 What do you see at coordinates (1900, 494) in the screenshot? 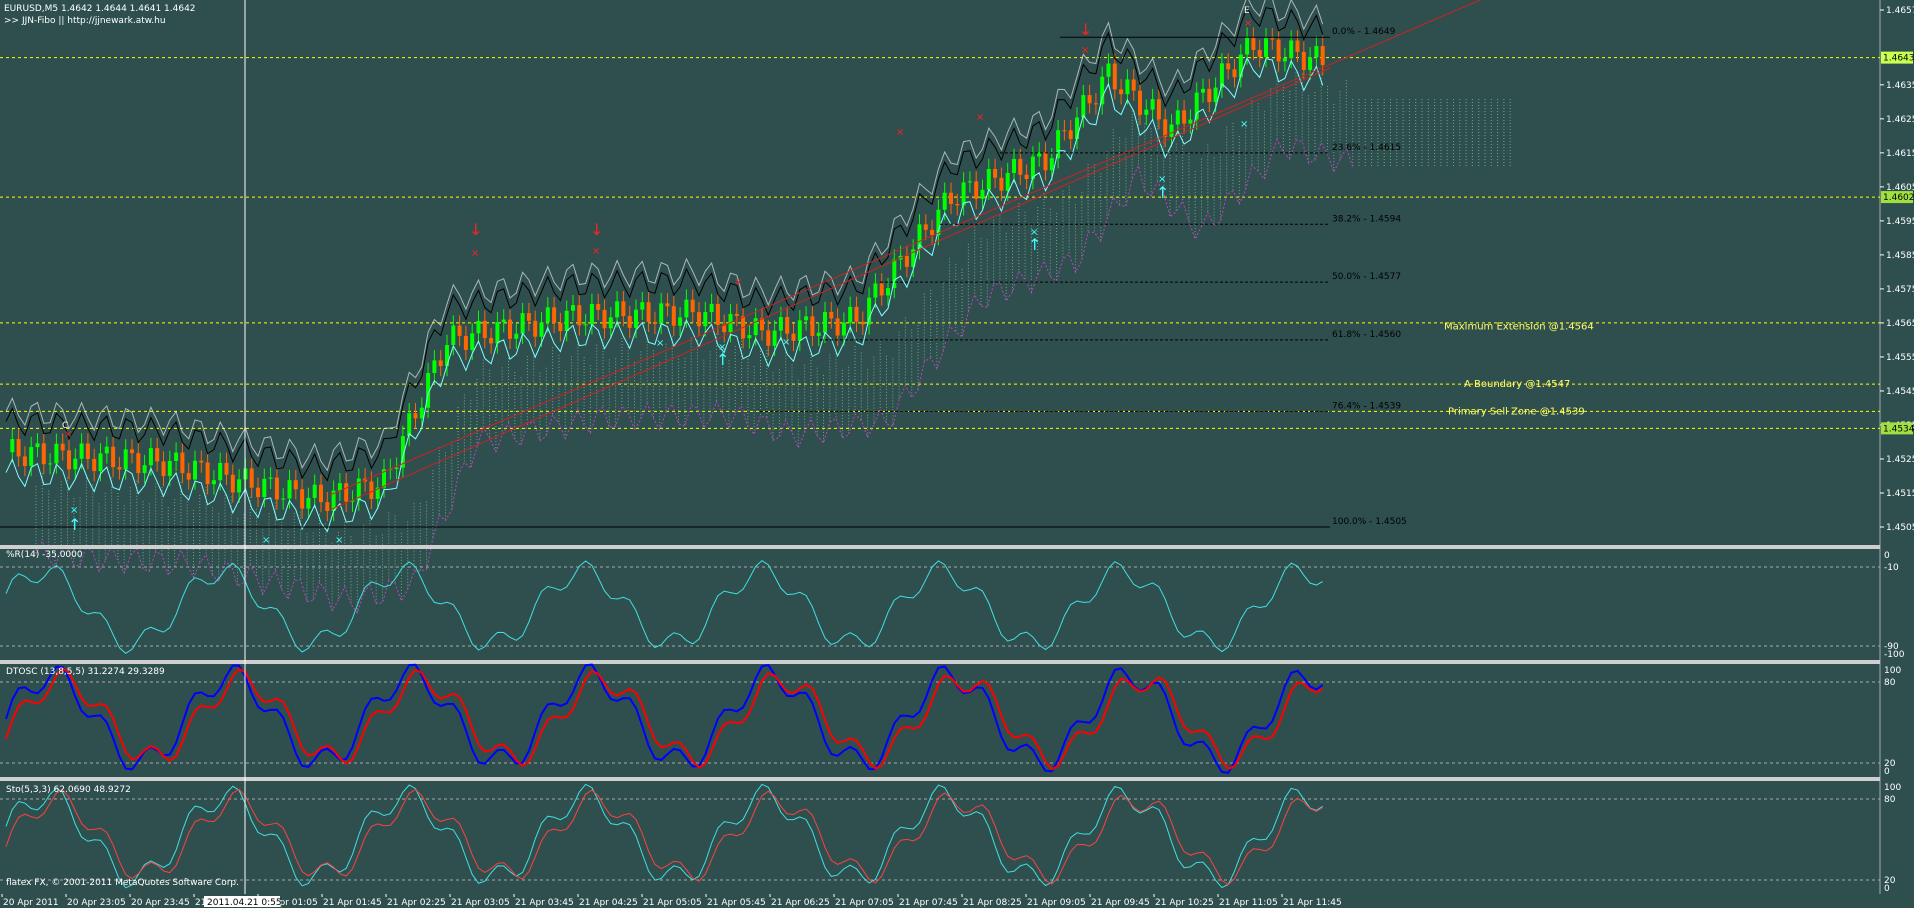
I see `price-tick-label: 1.4515` at bounding box center [1900, 494].